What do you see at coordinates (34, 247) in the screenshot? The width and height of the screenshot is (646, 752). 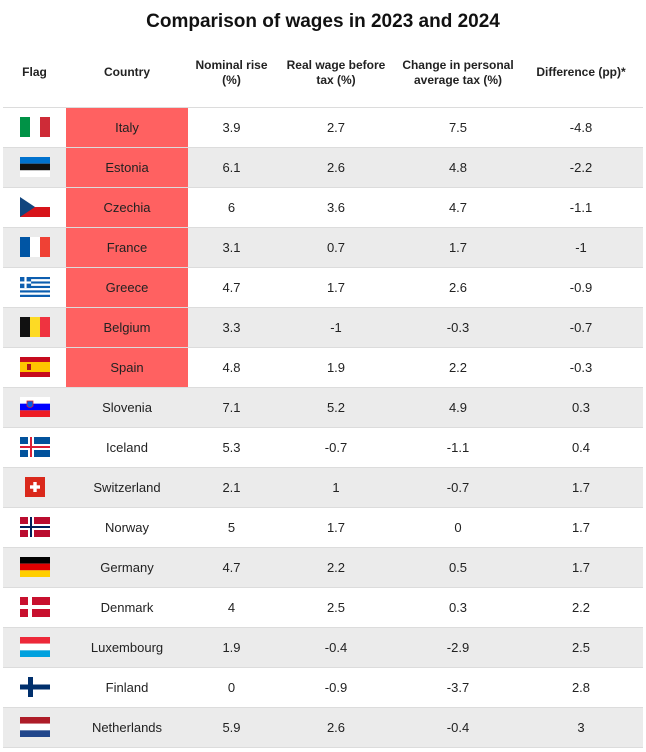 I see `france-flag-icon` at bounding box center [34, 247].